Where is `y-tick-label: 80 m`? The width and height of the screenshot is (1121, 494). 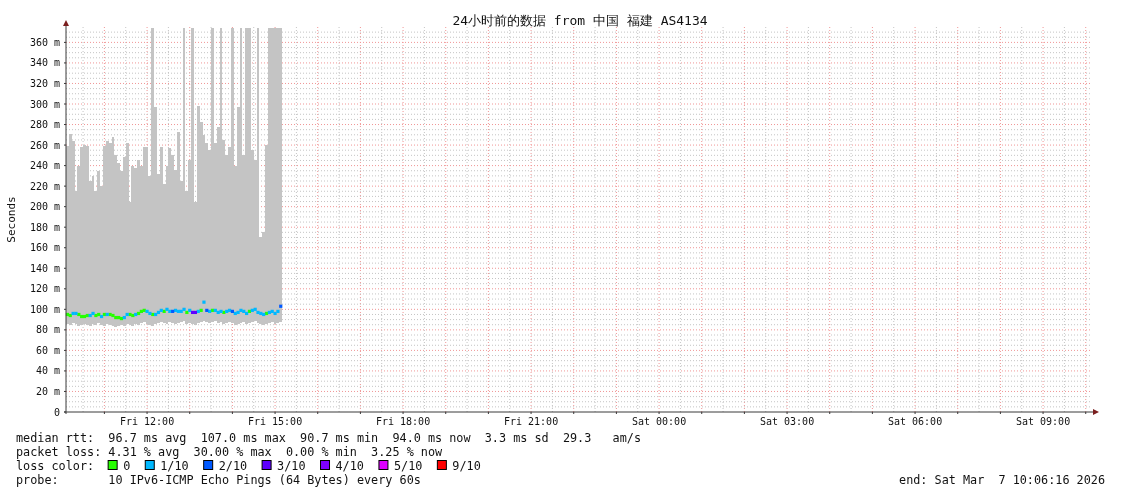
y-tick-label: 80 m is located at coordinates (47, 330).